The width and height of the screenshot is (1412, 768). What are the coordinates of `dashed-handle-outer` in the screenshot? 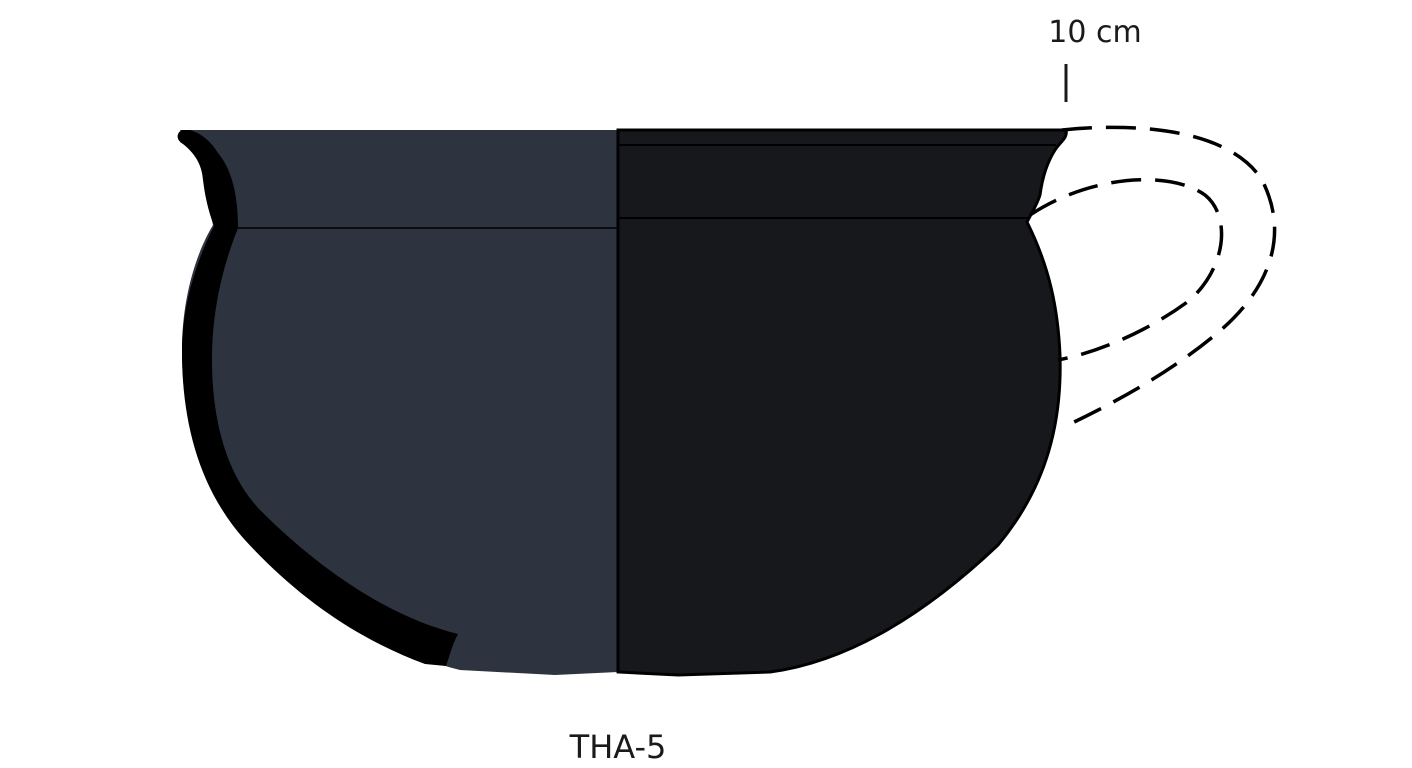 It's located at (1169, 276).